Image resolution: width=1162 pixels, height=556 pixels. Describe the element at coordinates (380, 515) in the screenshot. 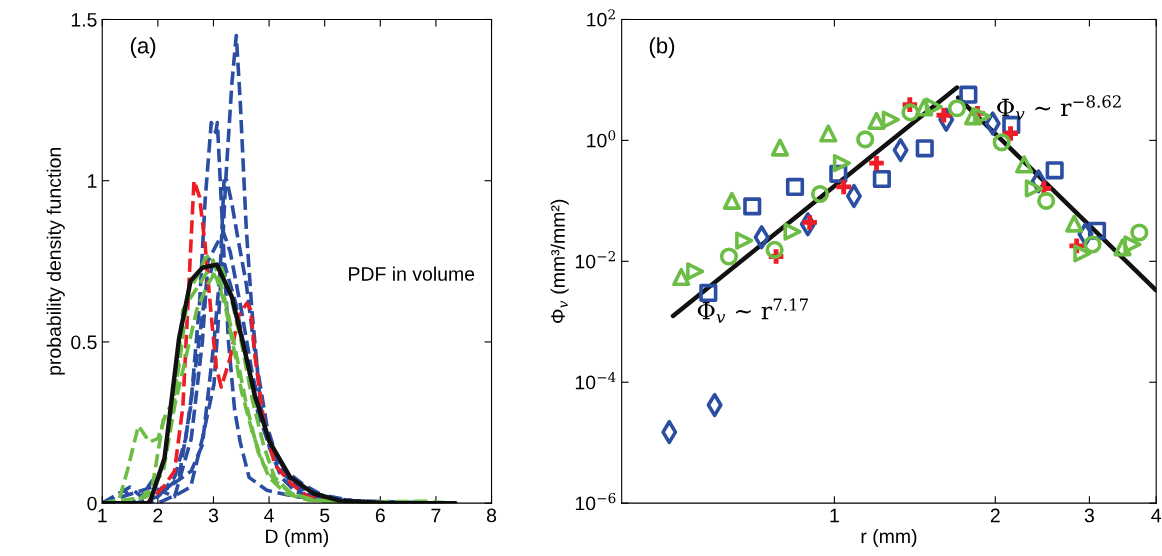

I see `x-tick-label: 6` at that location.